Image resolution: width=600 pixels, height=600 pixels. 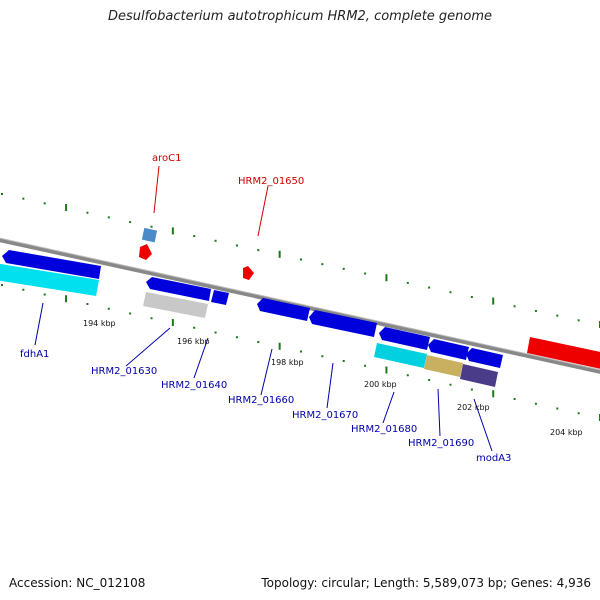 I want to click on scale-label-196: 196 kbp, so click(x=193, y=341).